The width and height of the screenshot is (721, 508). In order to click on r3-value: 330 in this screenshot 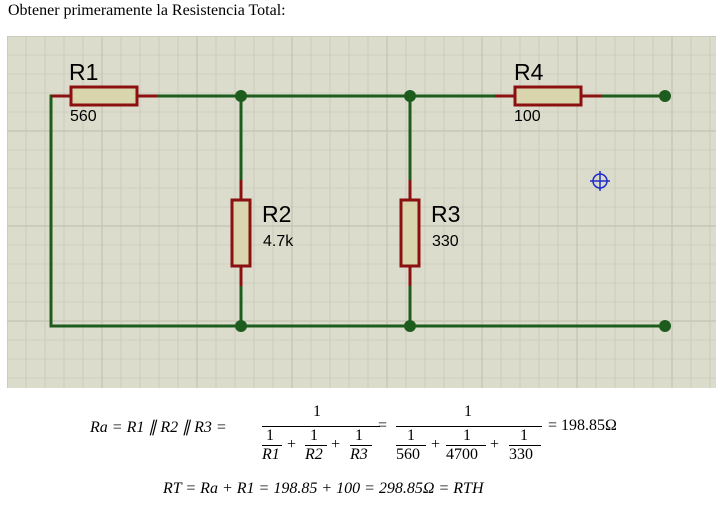, I will do `click(445, 241)`.